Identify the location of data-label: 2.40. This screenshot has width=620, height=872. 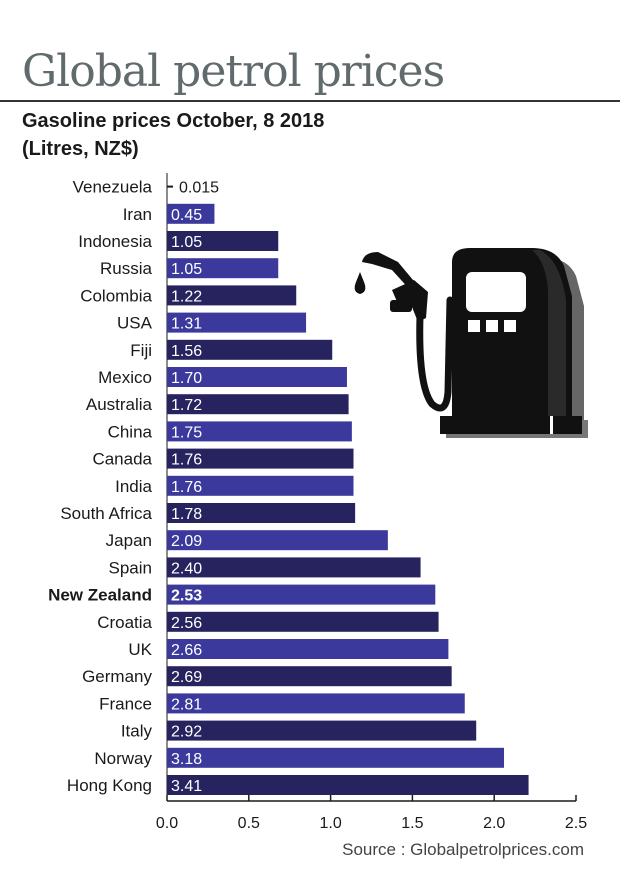
(186, 568).